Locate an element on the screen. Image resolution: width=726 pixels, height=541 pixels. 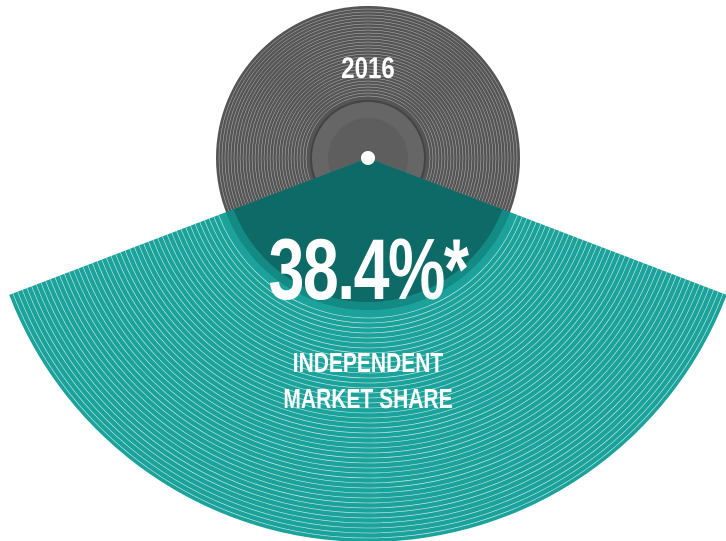
spindle is located at coordinates (368, 158).